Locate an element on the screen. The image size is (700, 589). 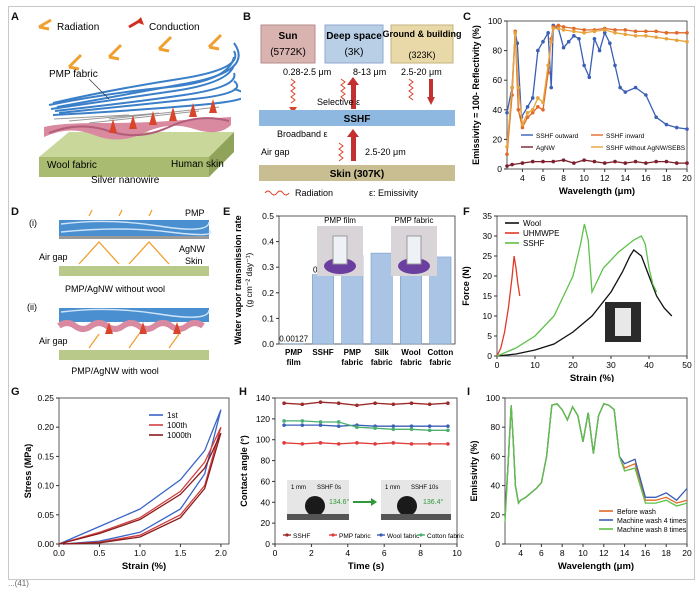
e-ytick-label-3: 0.3 is located at coordinates (268, 267).